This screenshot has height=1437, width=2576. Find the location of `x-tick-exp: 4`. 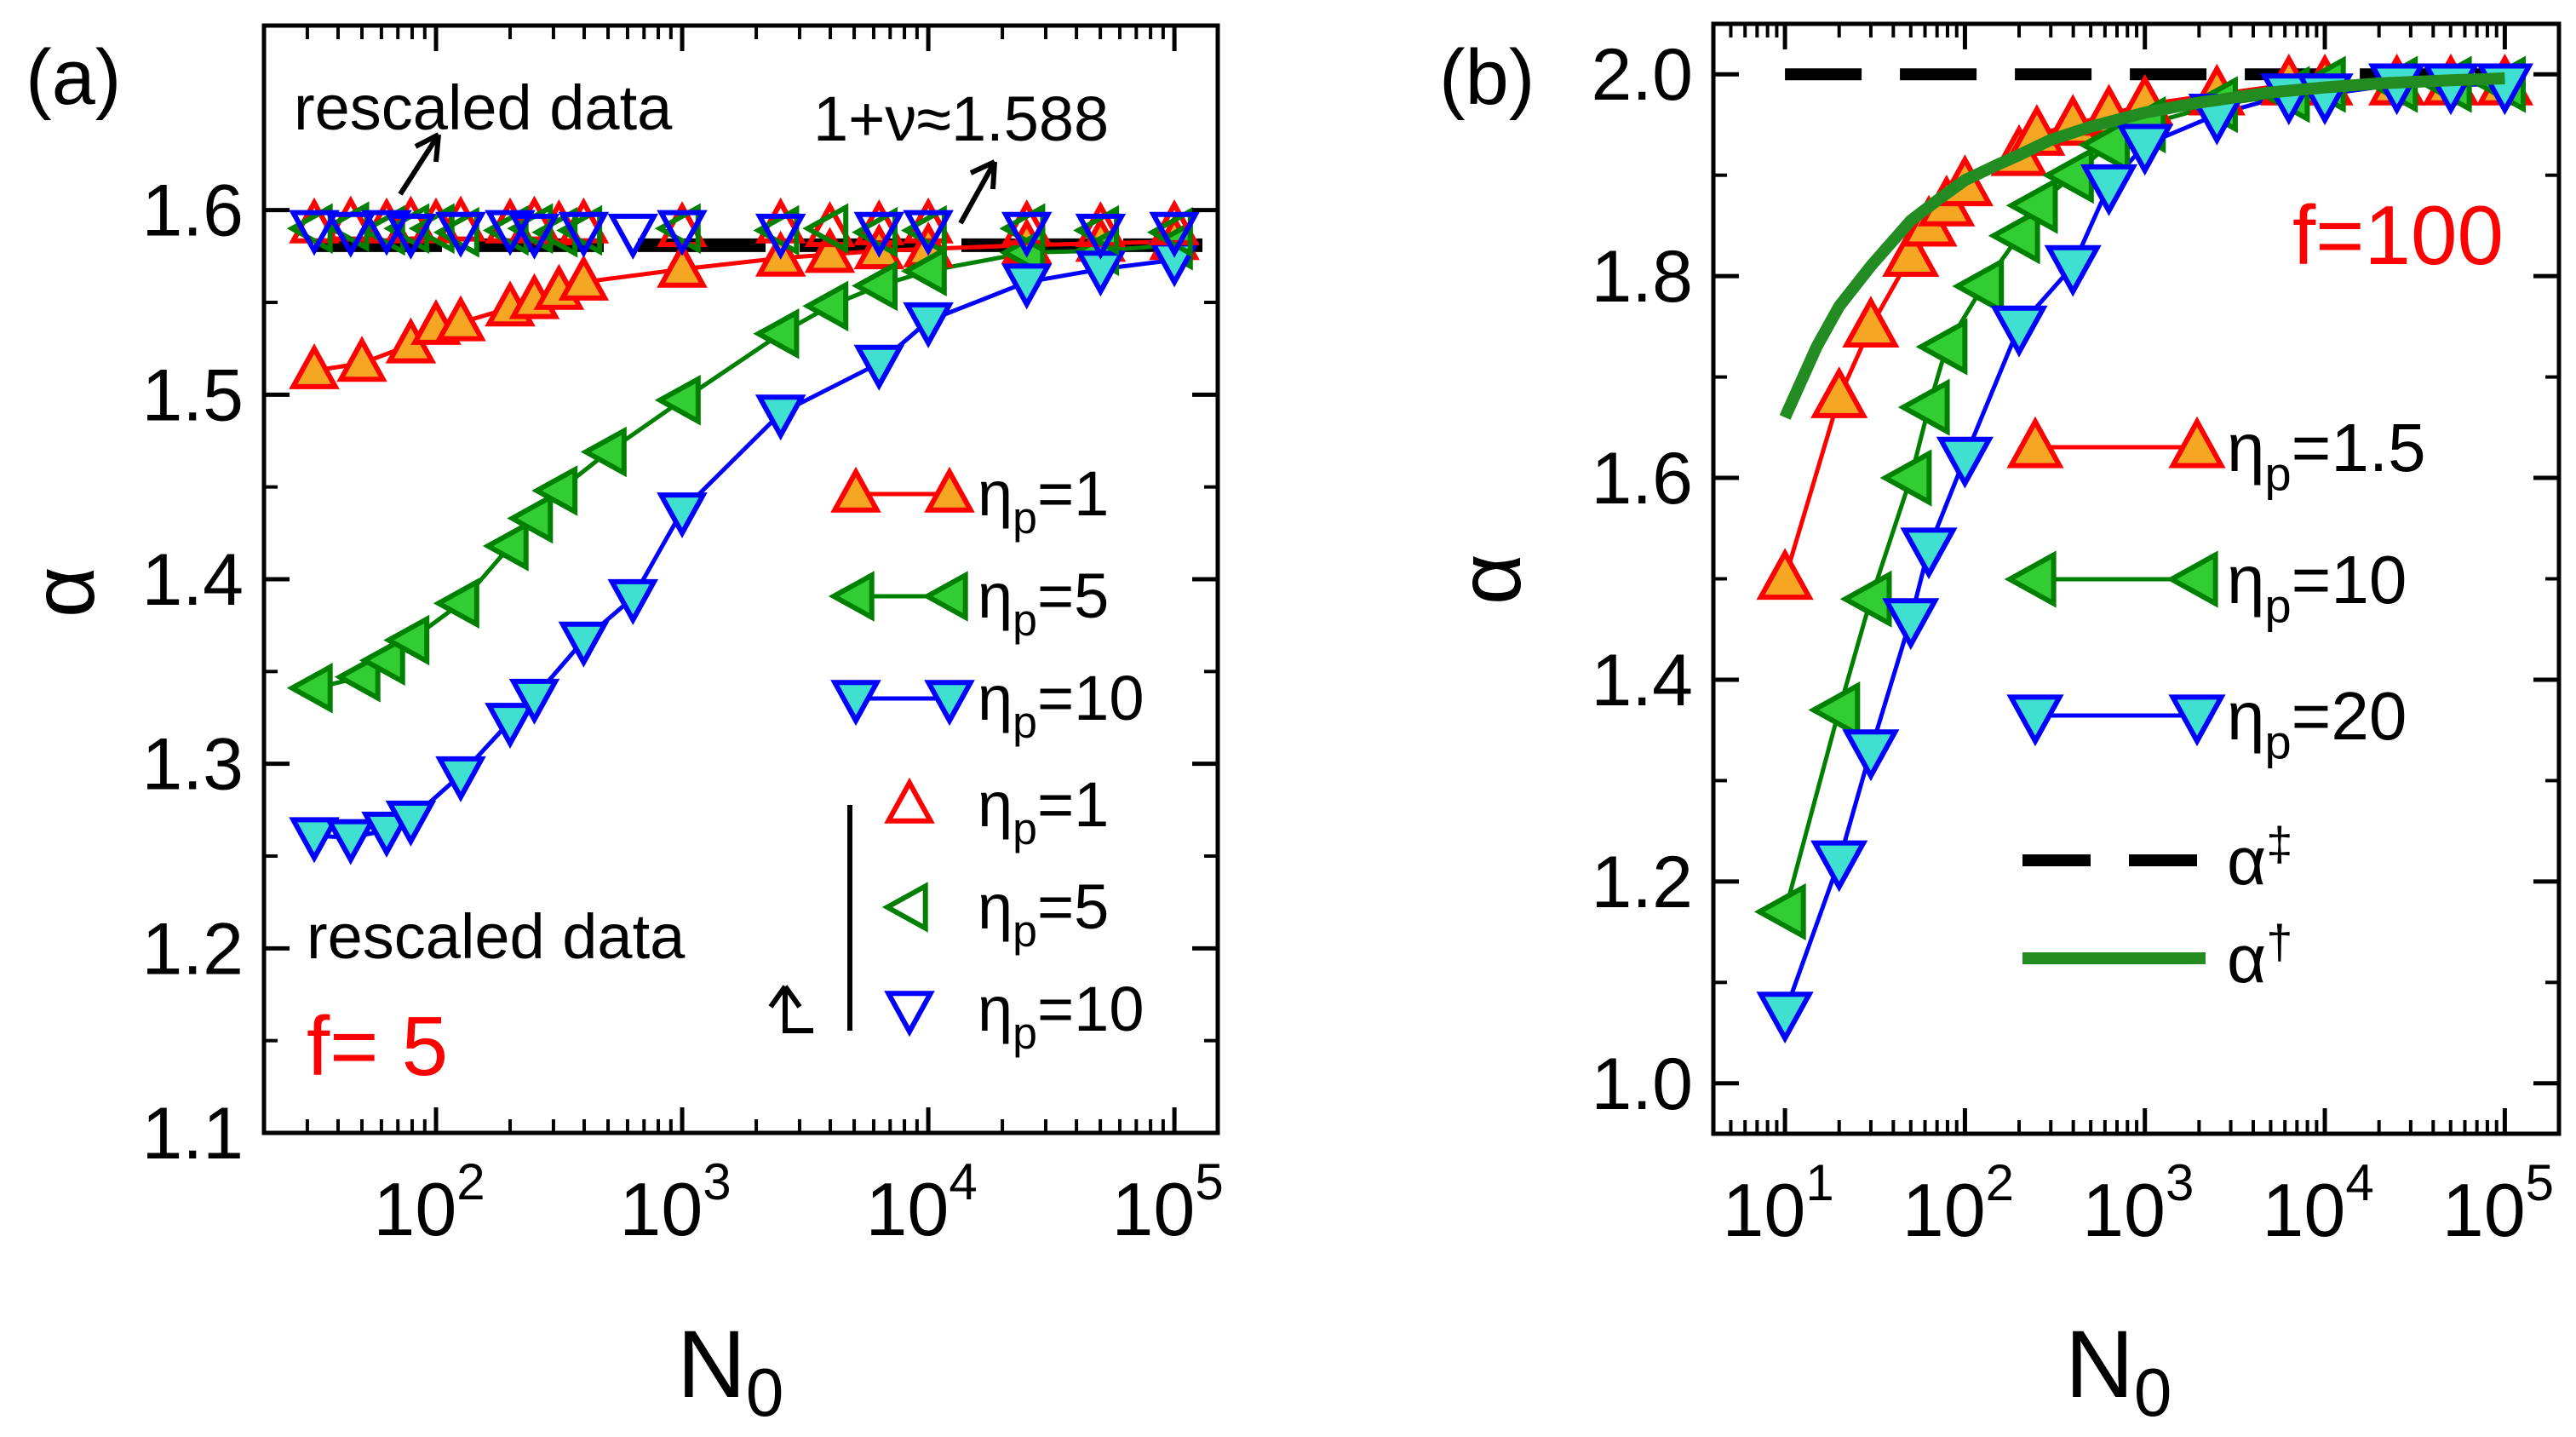

x-tick-exp: 4 is located at coordinates (2359, 1182).